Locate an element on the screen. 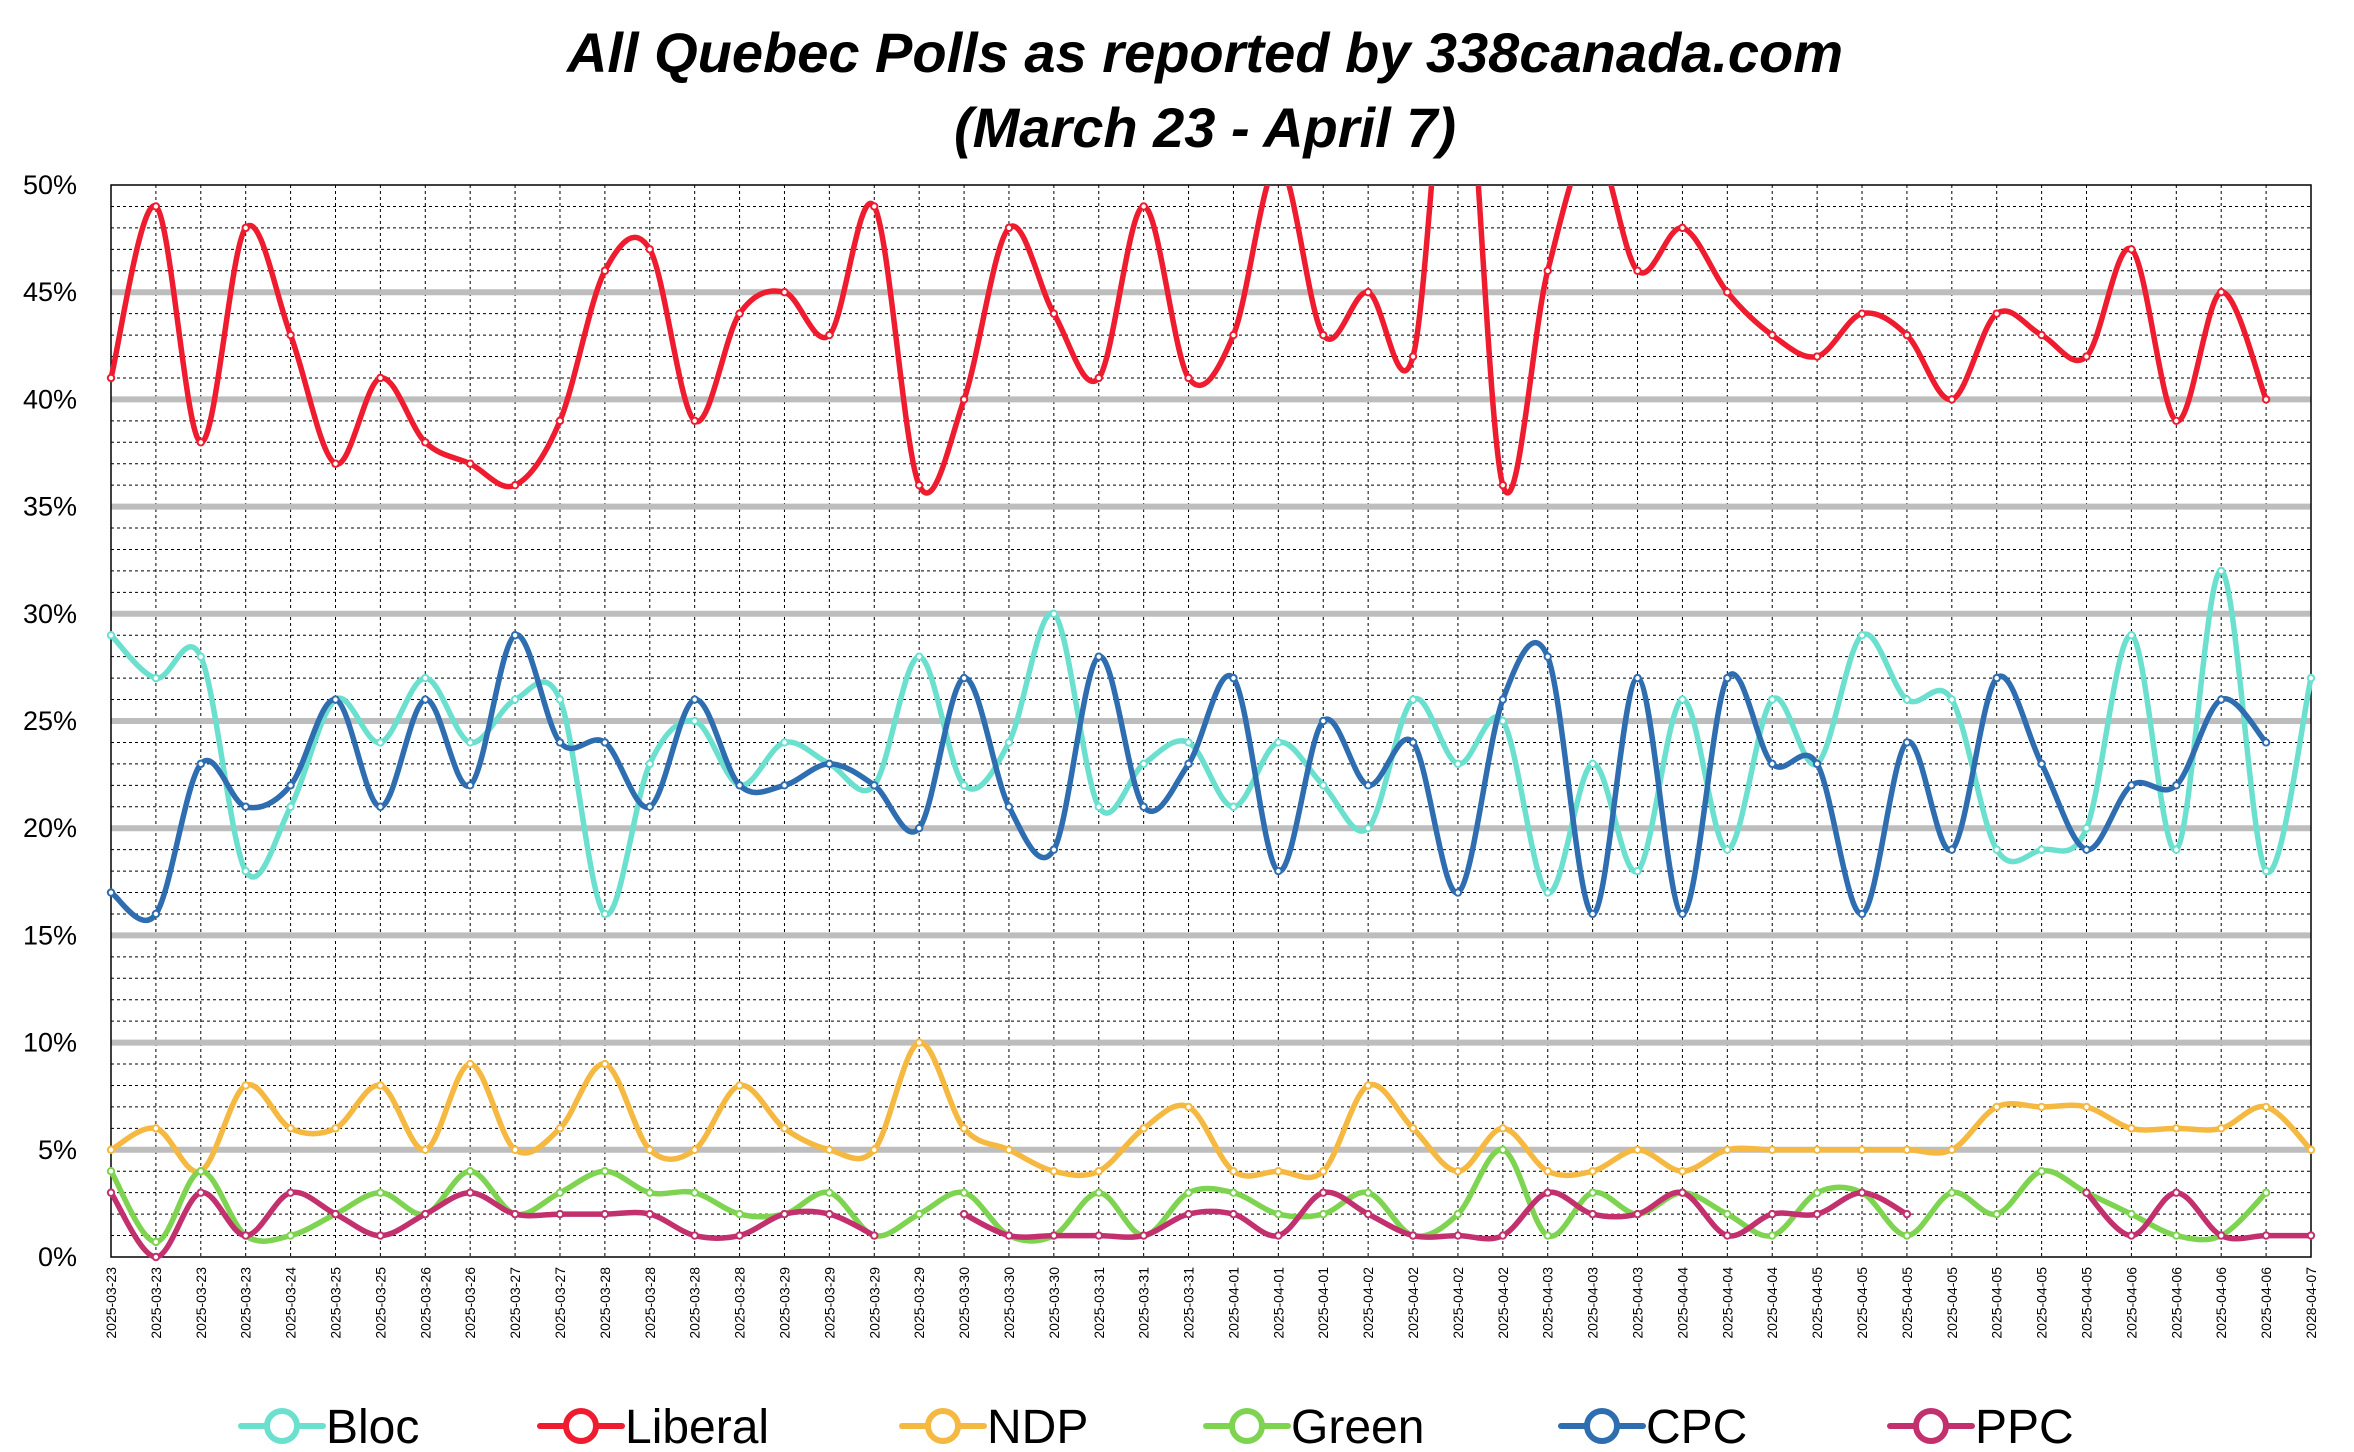 Image resolution: width=2354 pixels, height=1452 pixels. y-tick-label: 5% is located at coordinates (57, 1150).